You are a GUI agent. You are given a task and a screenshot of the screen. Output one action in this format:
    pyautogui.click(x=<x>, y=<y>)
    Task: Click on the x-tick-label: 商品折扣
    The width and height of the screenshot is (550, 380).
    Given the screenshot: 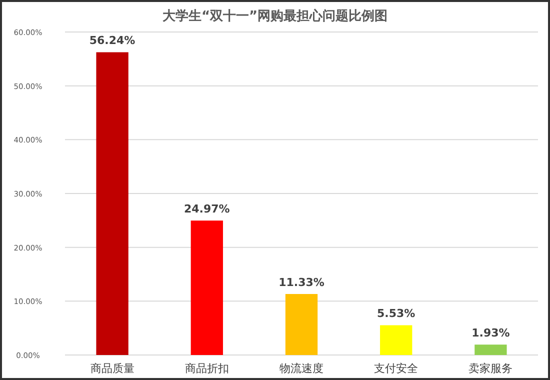 What is the action you would take?
    pyautogui.click(x=206, y=368)
    